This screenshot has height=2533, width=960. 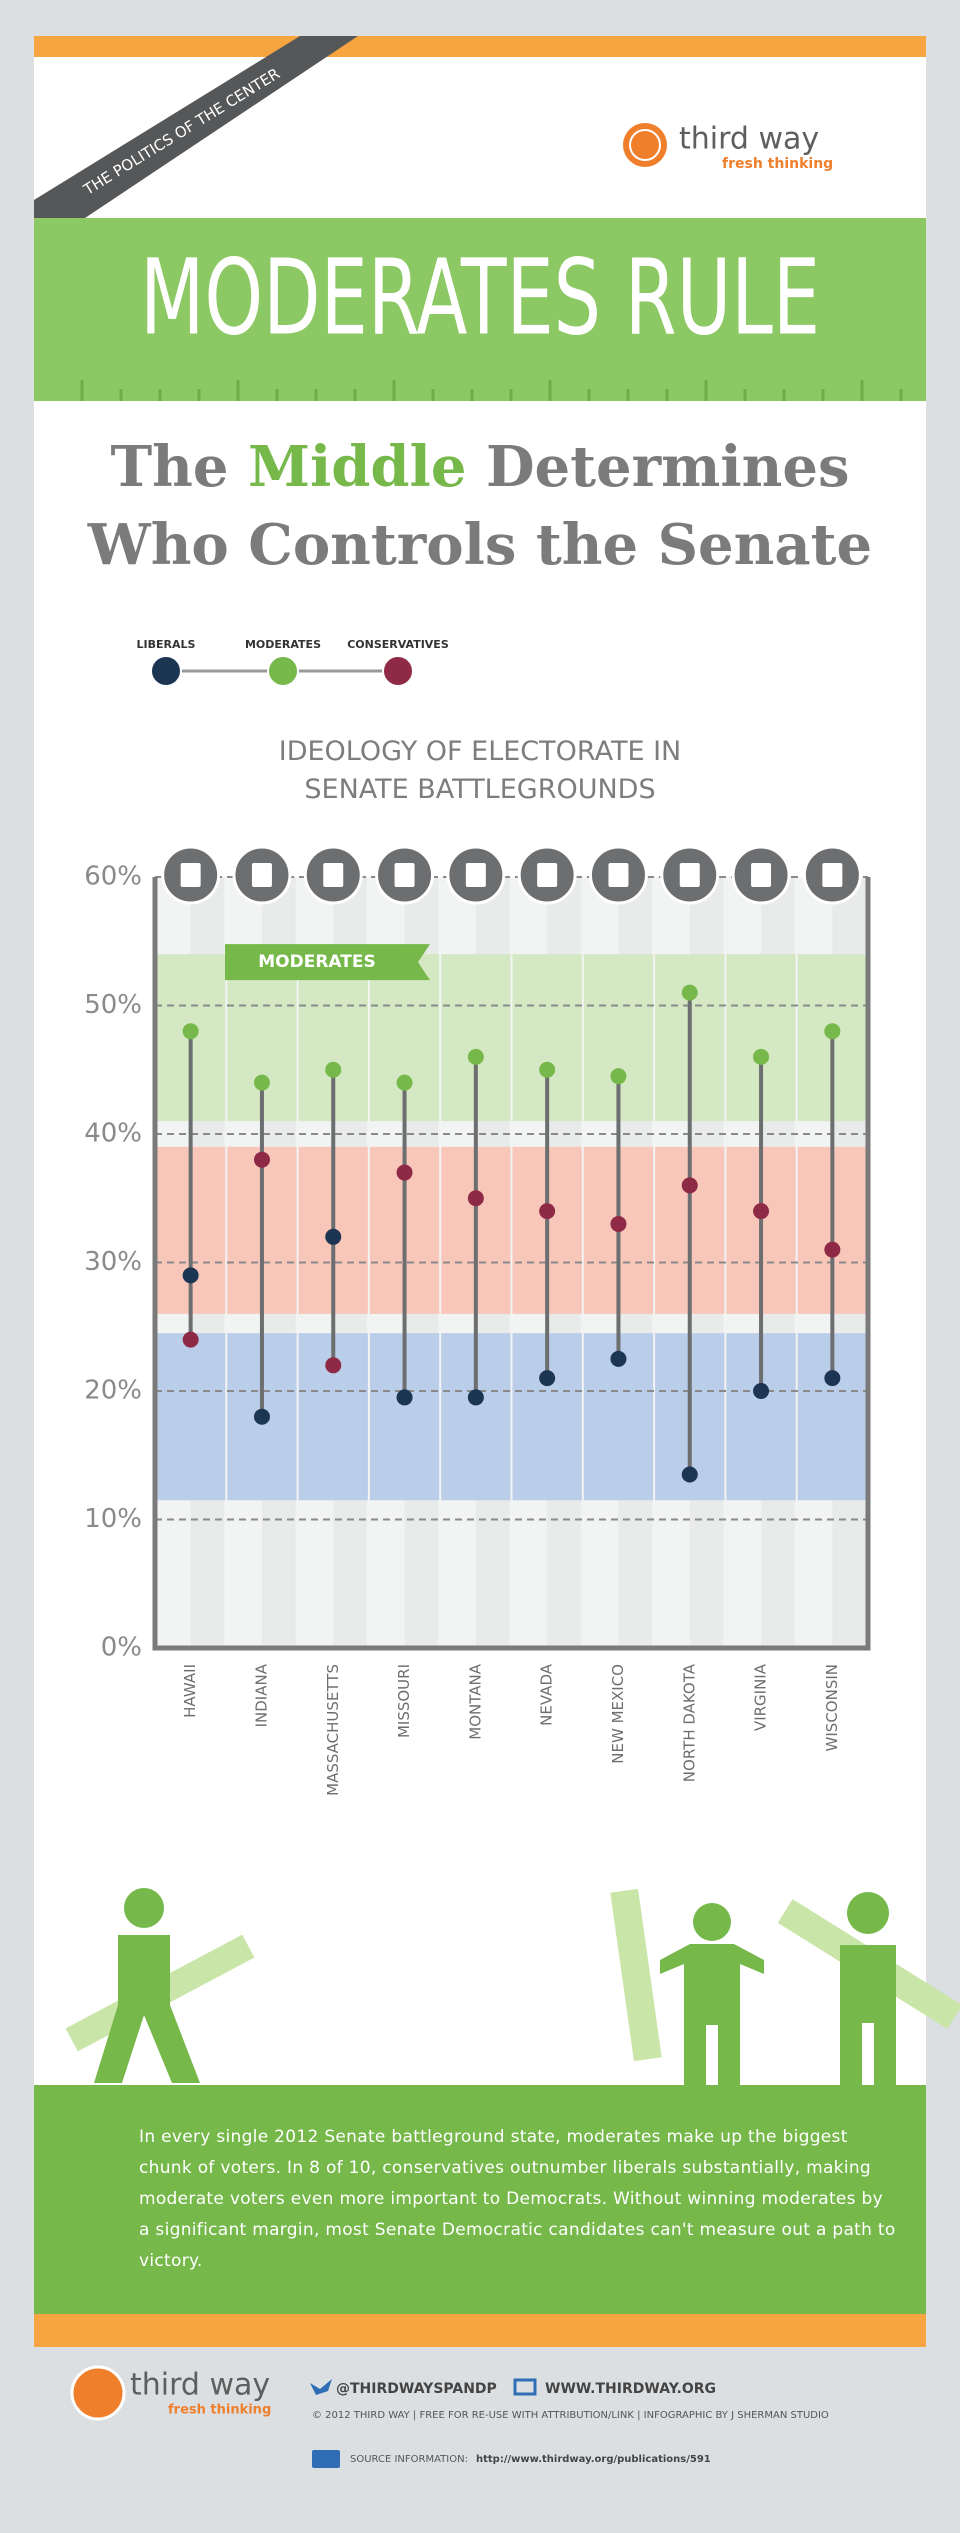 What do you see at coordinates (547, 1694) in the screenshot?
I see `x-tick-label: NEVADA` at bounding box center [547, 1694].